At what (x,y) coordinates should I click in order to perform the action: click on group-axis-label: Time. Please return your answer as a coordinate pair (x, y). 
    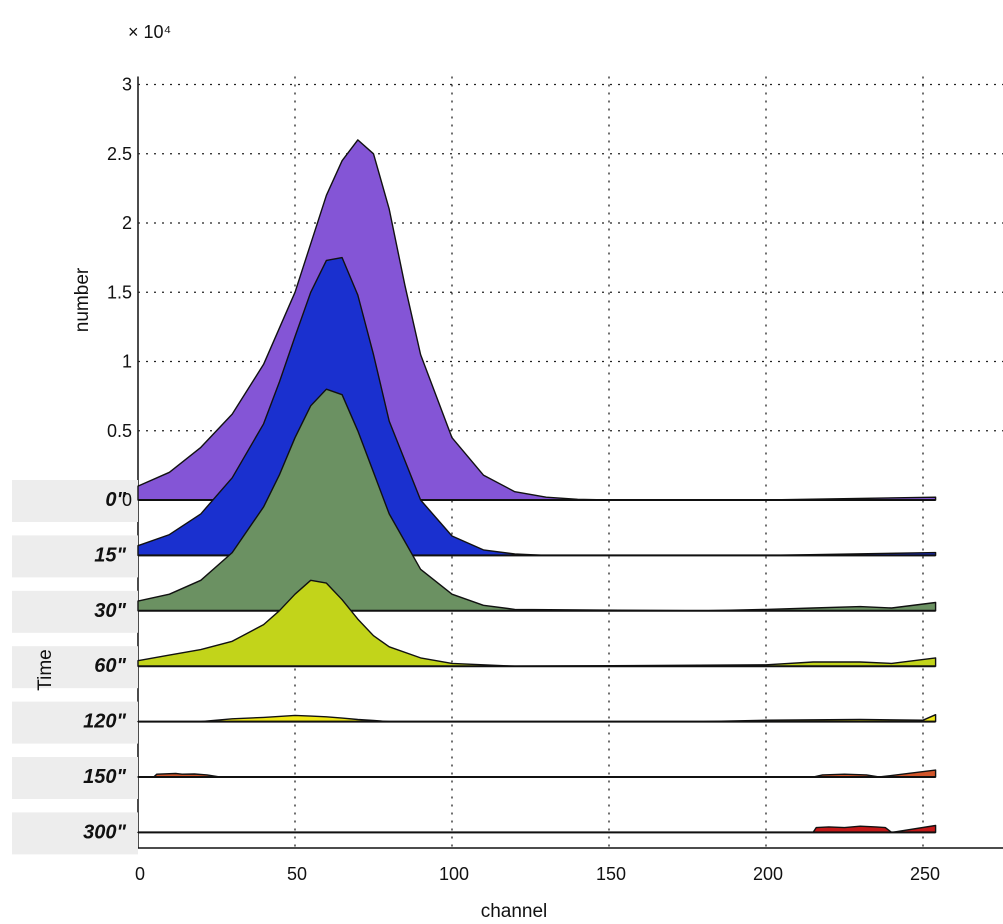
    Looking at the image, I should click on (45, 670).